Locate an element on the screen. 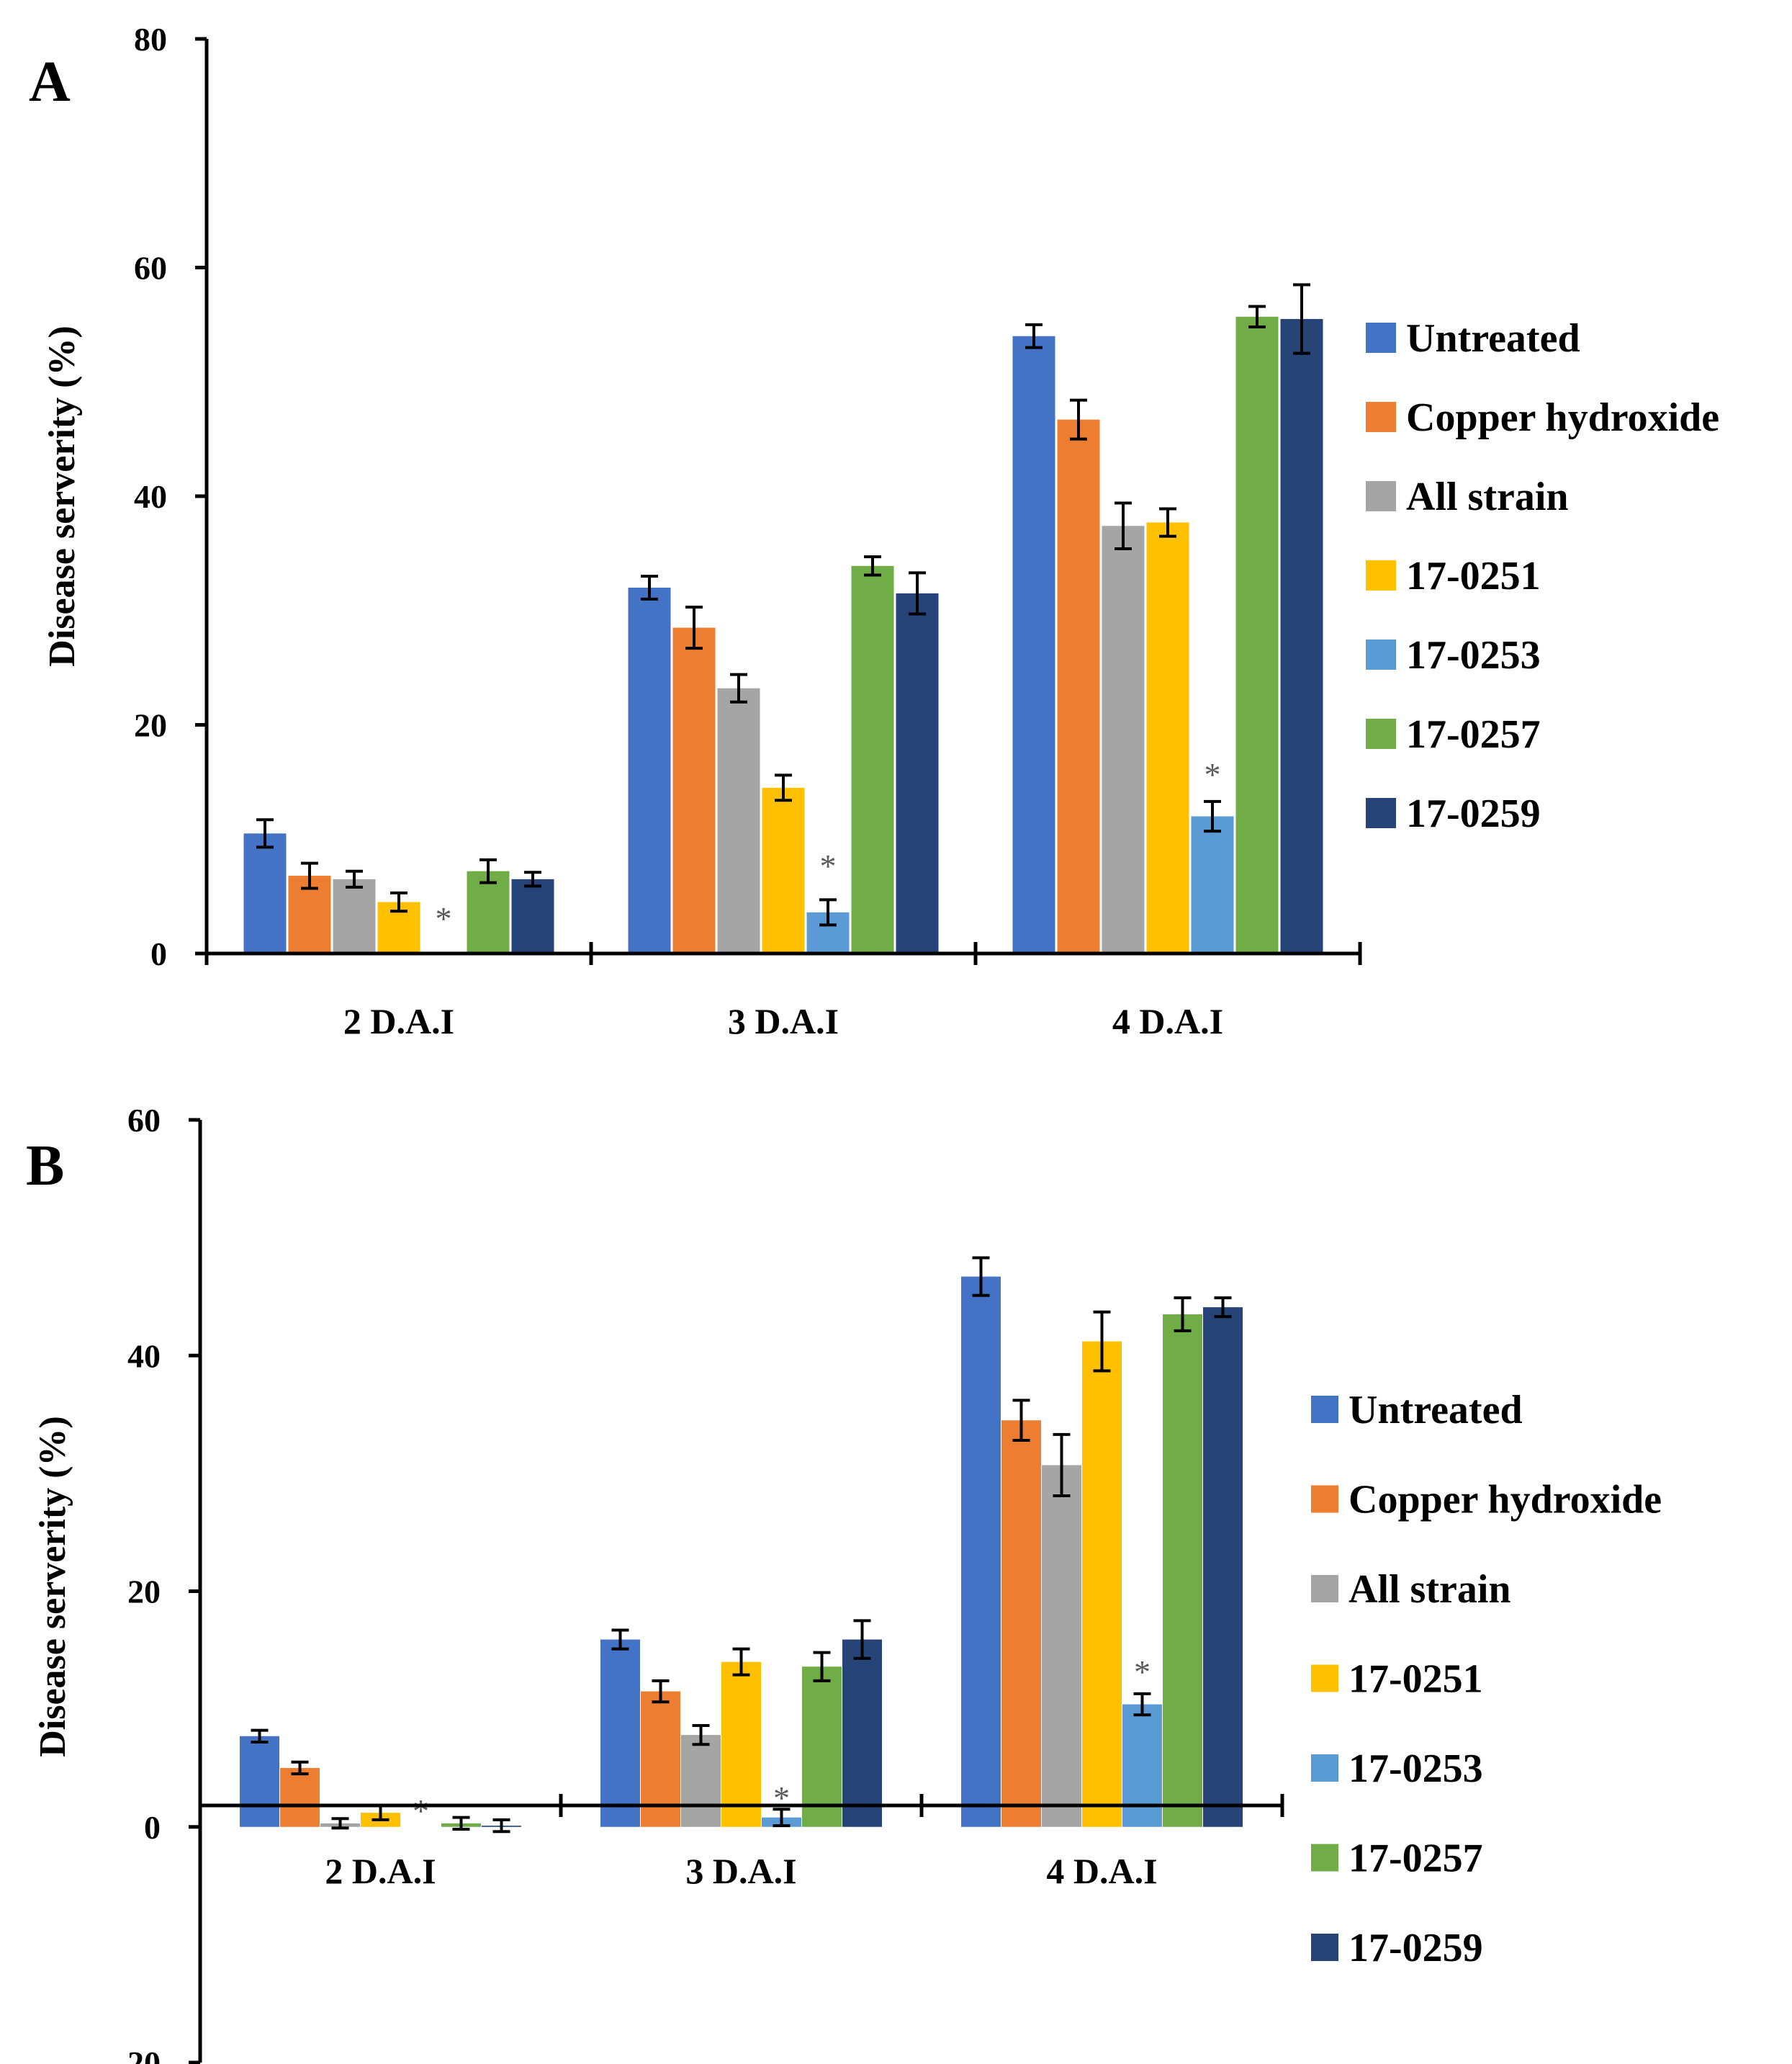  panel-label: A is located at coordinates (50, 82).